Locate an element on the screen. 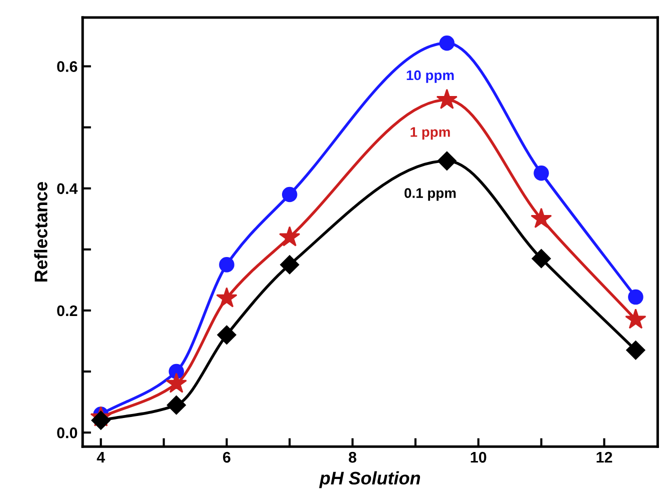  y-tick-label: 0.6 is located at coordinates (67, 66).